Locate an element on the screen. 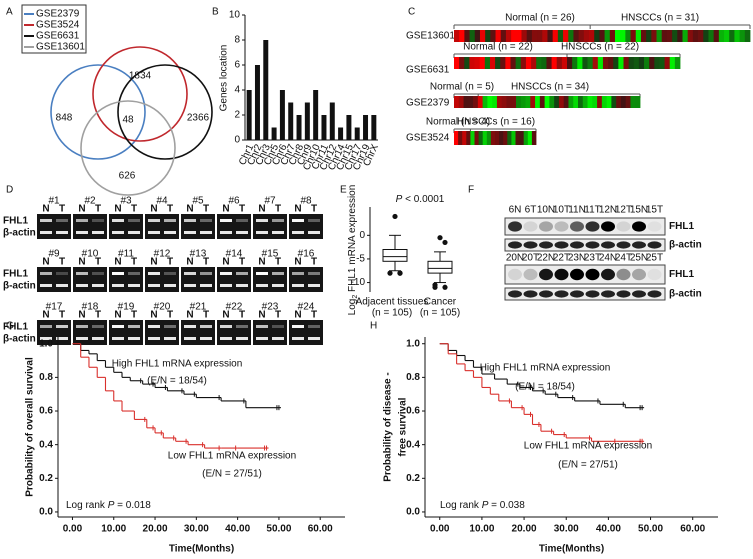 The width and height of the screenshot is (753, 559). panel-label: B is located at coordinates (215, 12).